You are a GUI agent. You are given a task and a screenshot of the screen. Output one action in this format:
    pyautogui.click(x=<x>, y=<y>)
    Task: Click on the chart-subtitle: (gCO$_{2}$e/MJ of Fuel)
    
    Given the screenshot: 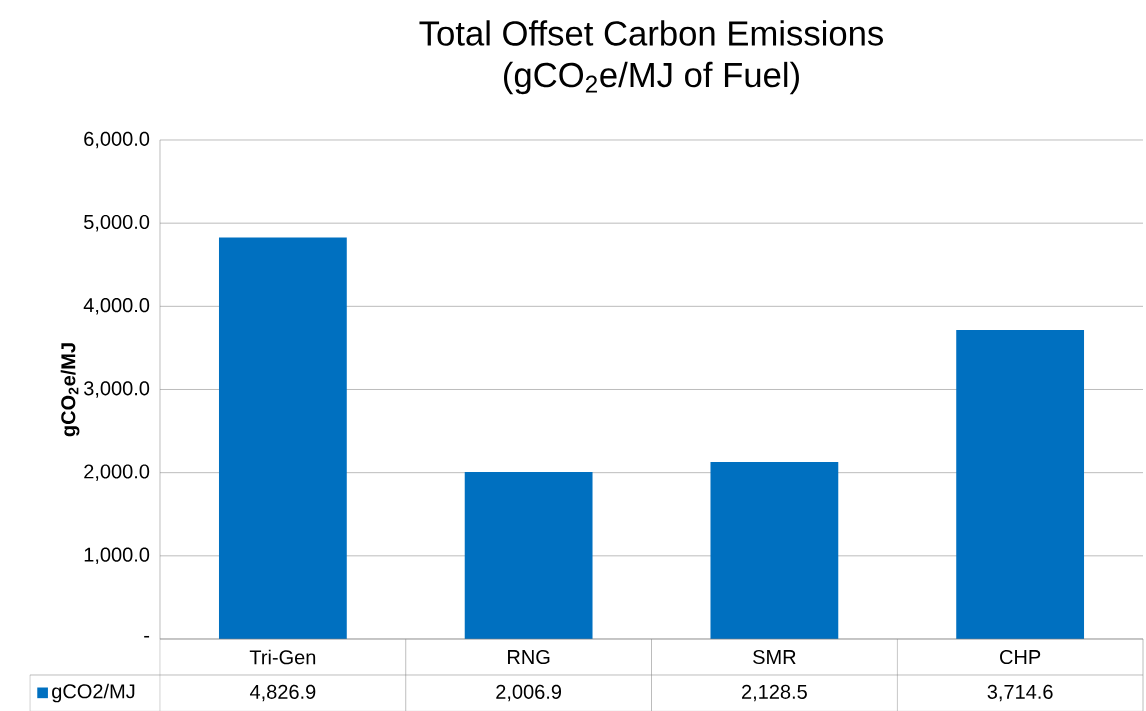 What is the action you would take?
    pyautogui.click(x=651, y=78)
    